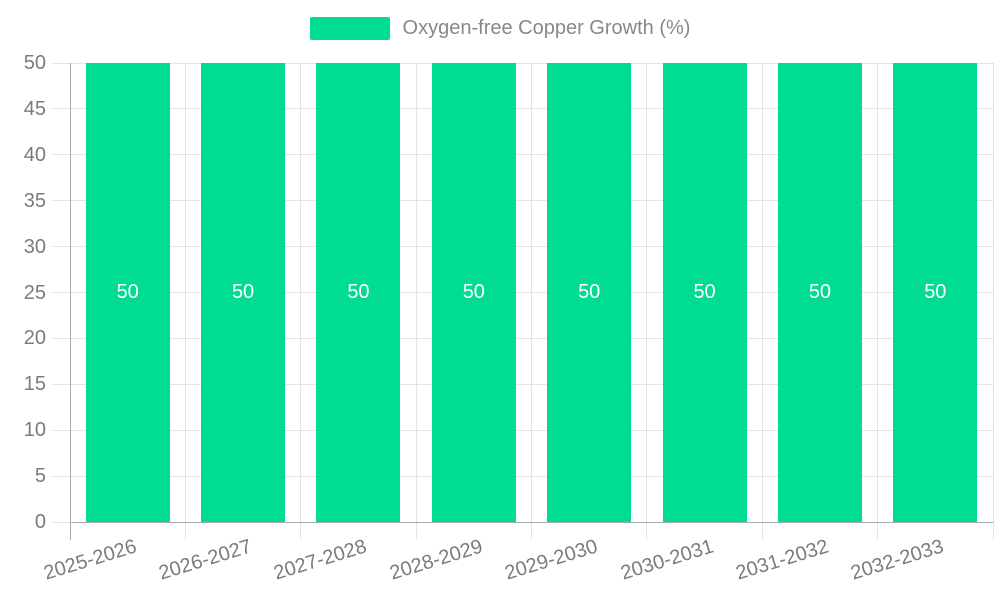 The height and width of the screenshot is (600, 1000). Describe the element at coordinates (34, 246) in the screenshot. I see `y-axis-tick-label: 30` at that location.